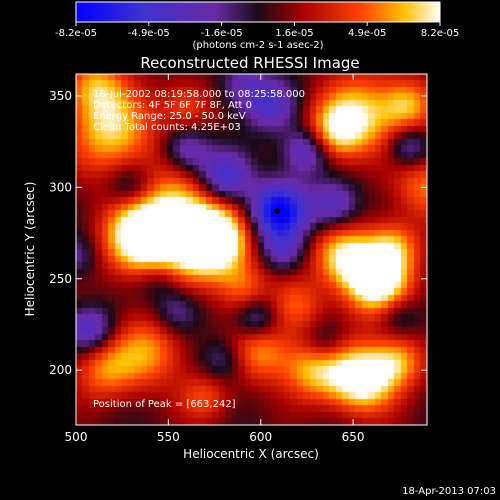 The height and width of the screenshot is (500, 500). What do you see at coordinates (149, 33) in the screenshot?
I see `colorbar-tick-label: -4.9e-05` at bounding box center [149, 33].